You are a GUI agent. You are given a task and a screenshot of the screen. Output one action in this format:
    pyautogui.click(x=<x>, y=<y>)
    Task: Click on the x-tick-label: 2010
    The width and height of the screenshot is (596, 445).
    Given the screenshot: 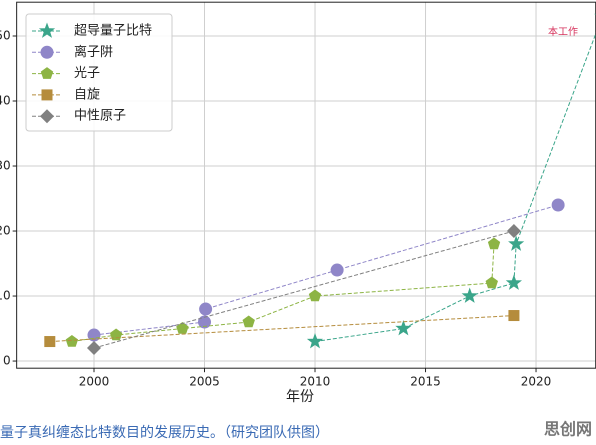 What is the action you would take?
    pyautogui.click(x=315, y=382)
    